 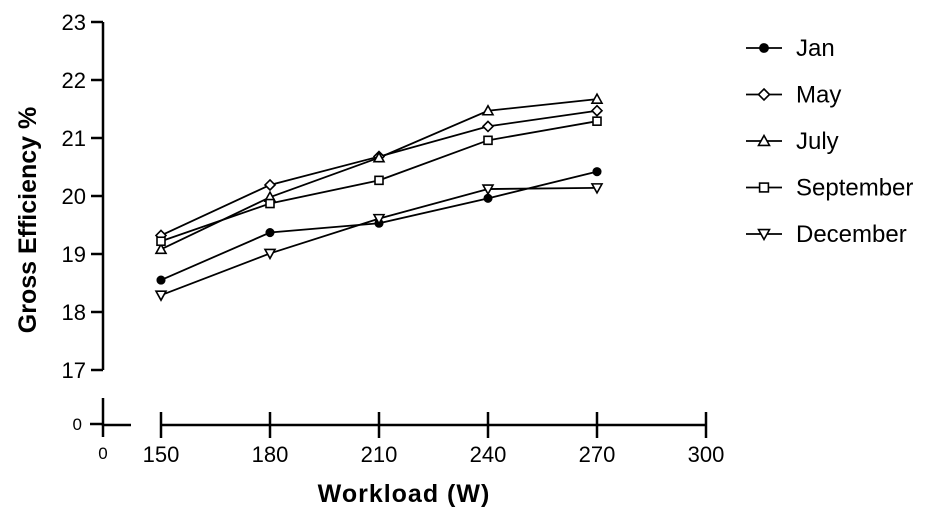 I want to click on x-tick-label-zero: 0, so click(x=102, y=453).